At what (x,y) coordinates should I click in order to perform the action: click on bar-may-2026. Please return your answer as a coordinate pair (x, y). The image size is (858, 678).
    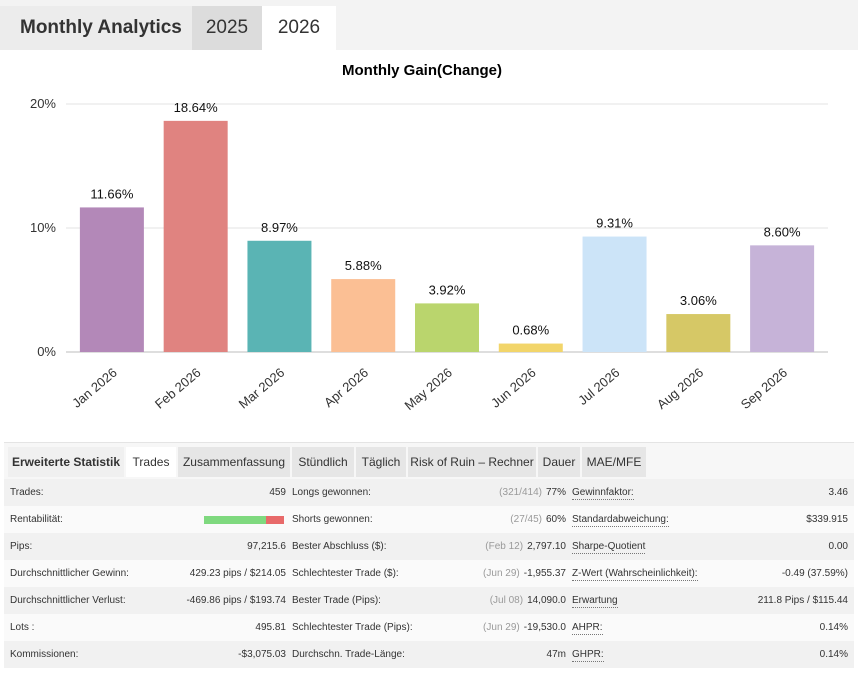
    Looking at the image, I should click on (447, 327).